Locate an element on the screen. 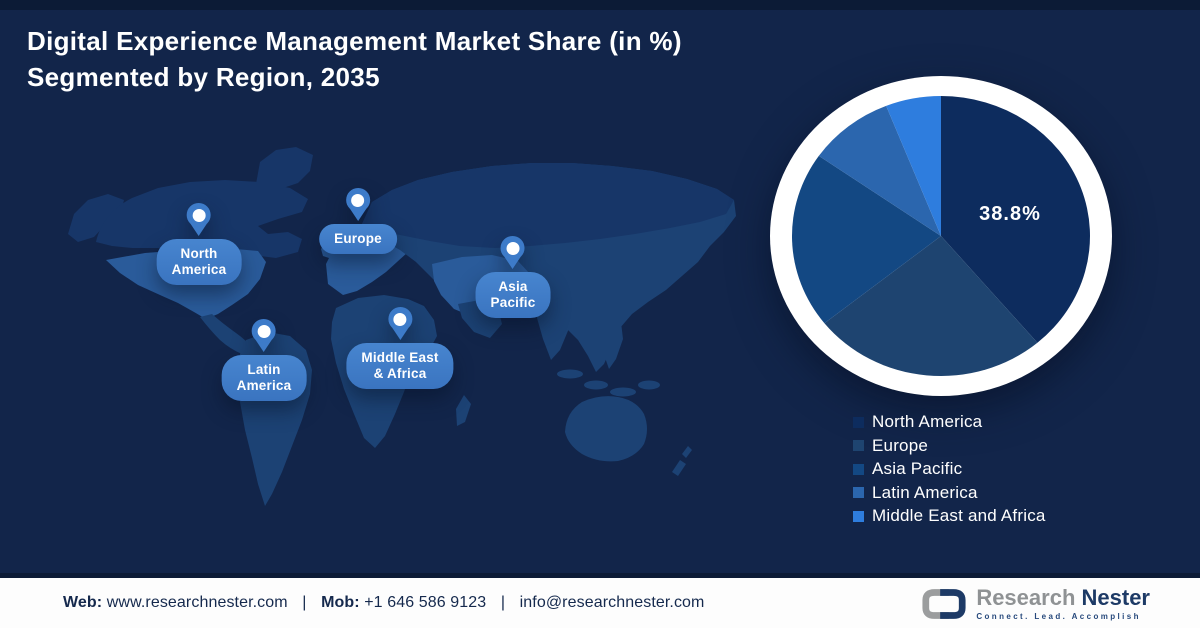 The width and height of the screenshot is (1200, 628). brand-name-secondary: Nester is located at coordinates (1115, 597).